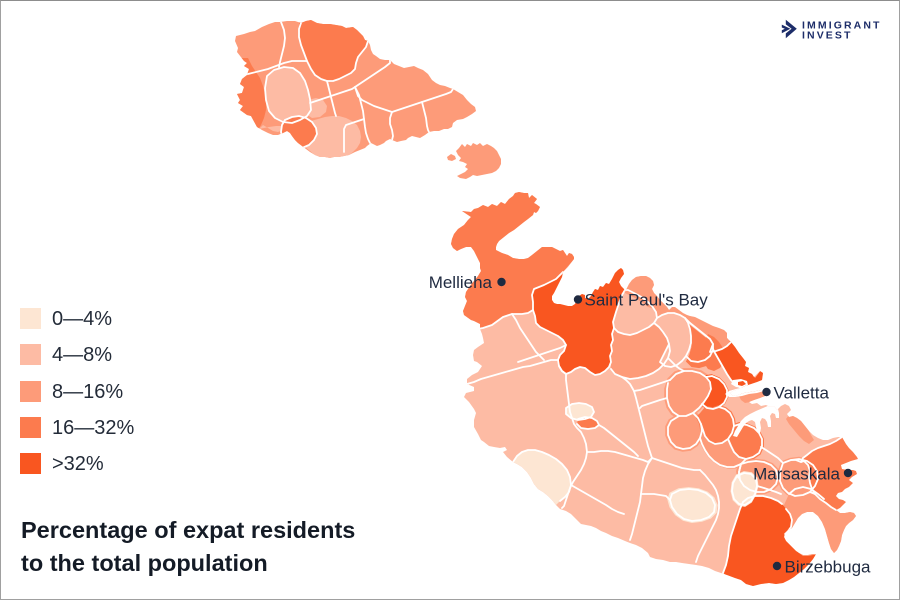  What do you see at coordinates (82, 355) in the screenshot?
I see `svg-text: 4—8%` at bounding box center [82, 355].